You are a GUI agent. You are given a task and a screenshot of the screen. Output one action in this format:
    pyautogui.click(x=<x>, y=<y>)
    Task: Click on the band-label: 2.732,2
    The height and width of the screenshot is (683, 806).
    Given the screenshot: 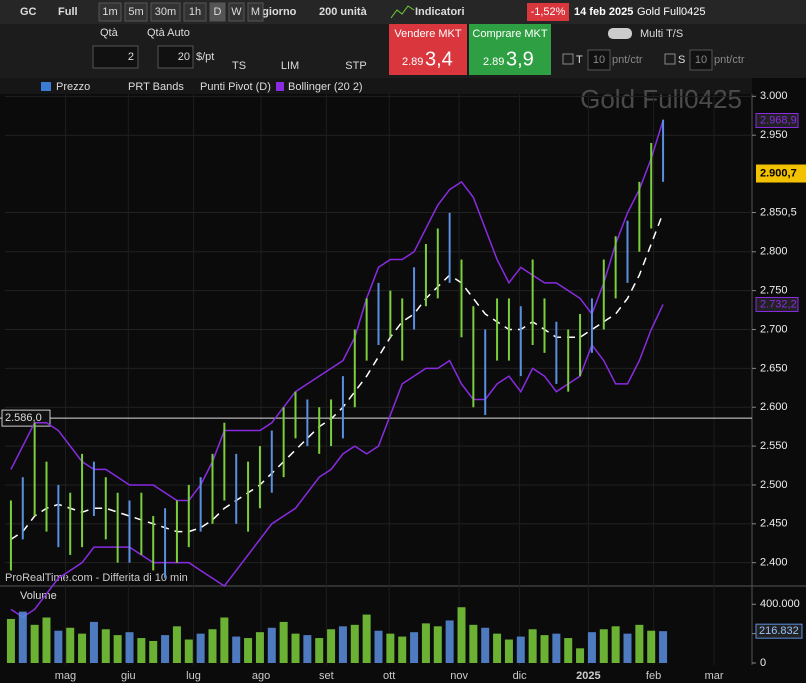 What is the action you would take?
    pyautogui.click(x=778, y=304)
    